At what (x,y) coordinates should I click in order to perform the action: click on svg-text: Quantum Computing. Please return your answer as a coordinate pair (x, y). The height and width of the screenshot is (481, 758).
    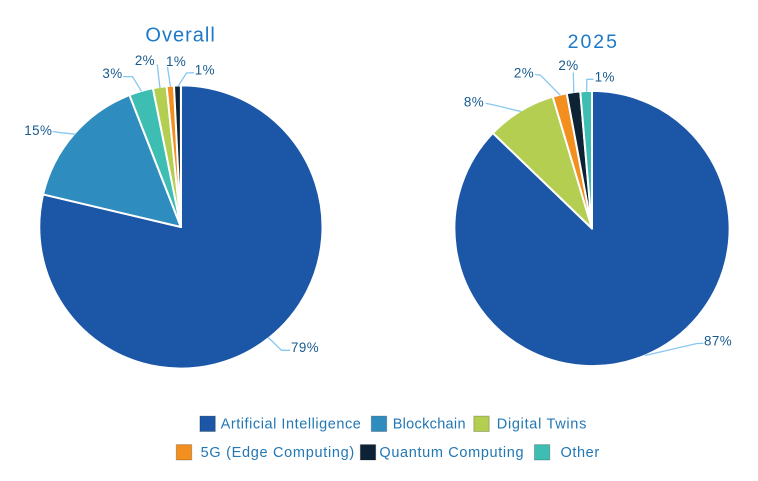
    Looking at the image, I should click on (451, 453).